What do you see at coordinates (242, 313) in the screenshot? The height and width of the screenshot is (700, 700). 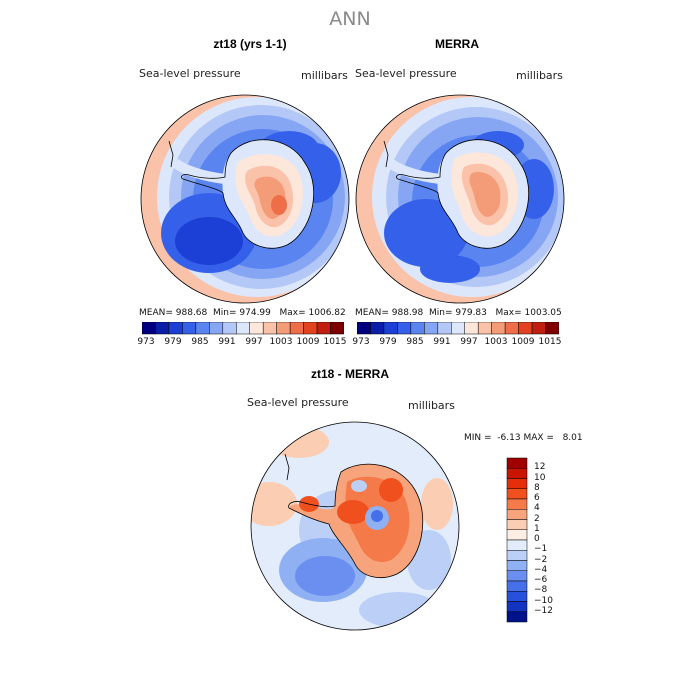 I see `panel-1-stats: MEAN= 988.68 Min= 974.99 Max= 1006.82` at bounding box center [242, 313].